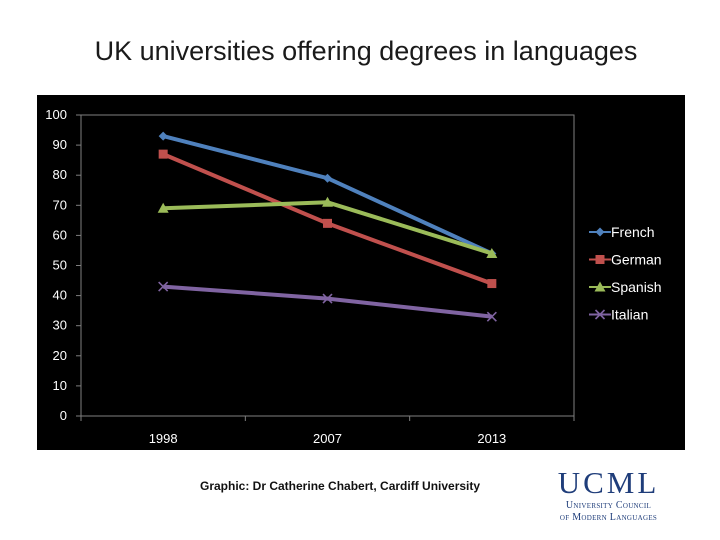 Image resolution: width=720 pixels, height=540 pixels. I want to click on legend-label-spanish: Spanish, so click(636, 287).